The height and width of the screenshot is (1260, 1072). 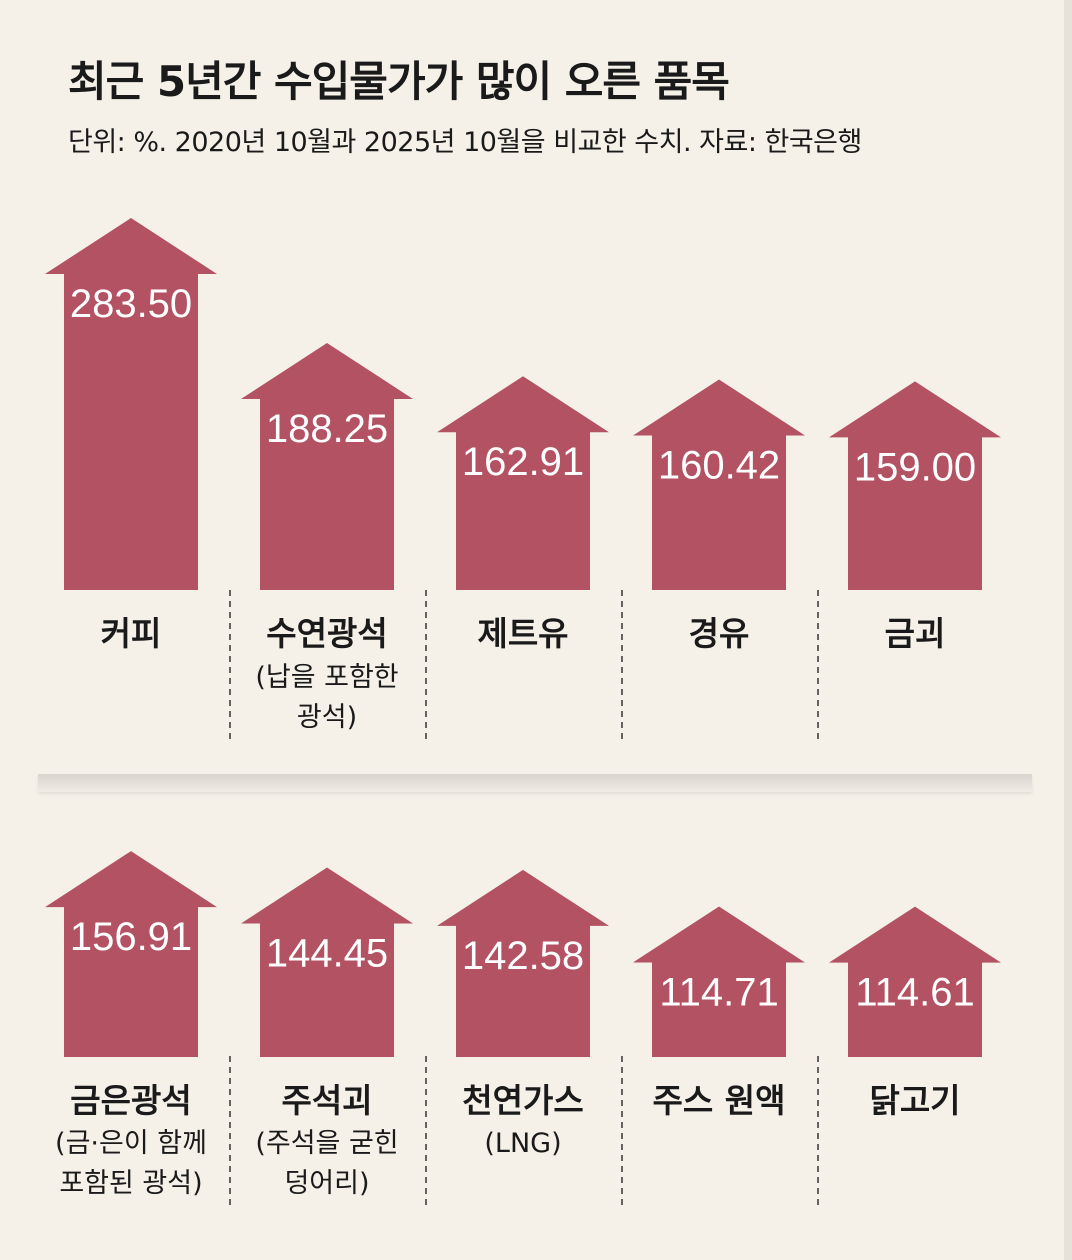 I want to click on category-note: (LNG), so click(x=522, y=1143).